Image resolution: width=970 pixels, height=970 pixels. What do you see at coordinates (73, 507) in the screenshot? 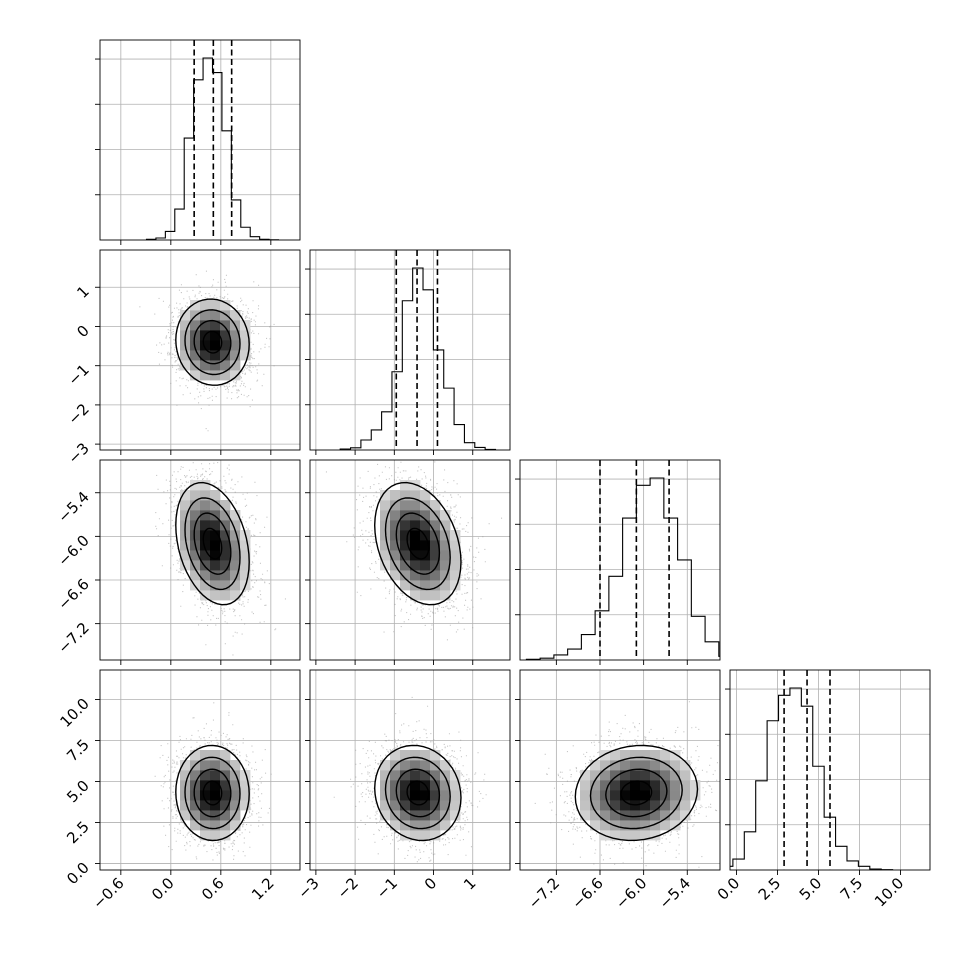
I see `y-tick-label: −5.4` at bounding box center [73, 507].